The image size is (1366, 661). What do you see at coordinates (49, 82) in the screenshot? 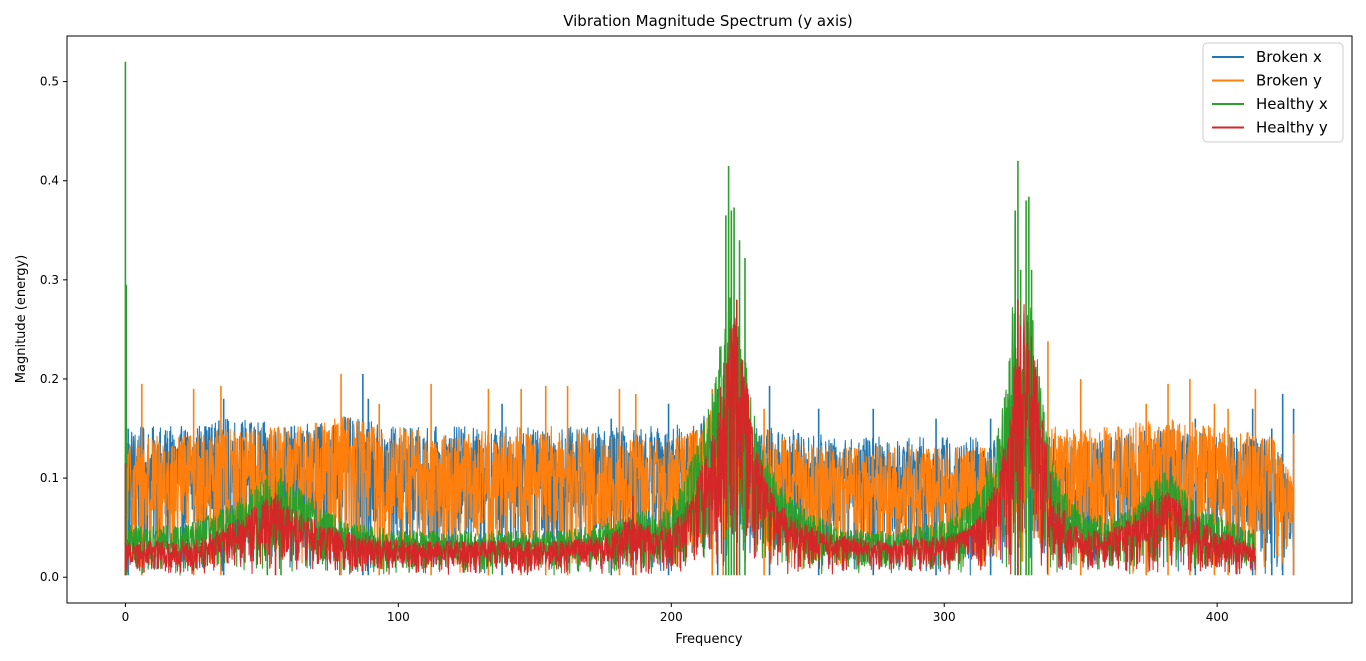
I see `y-tick-label: 0.5` at bounding box center [49, 82].